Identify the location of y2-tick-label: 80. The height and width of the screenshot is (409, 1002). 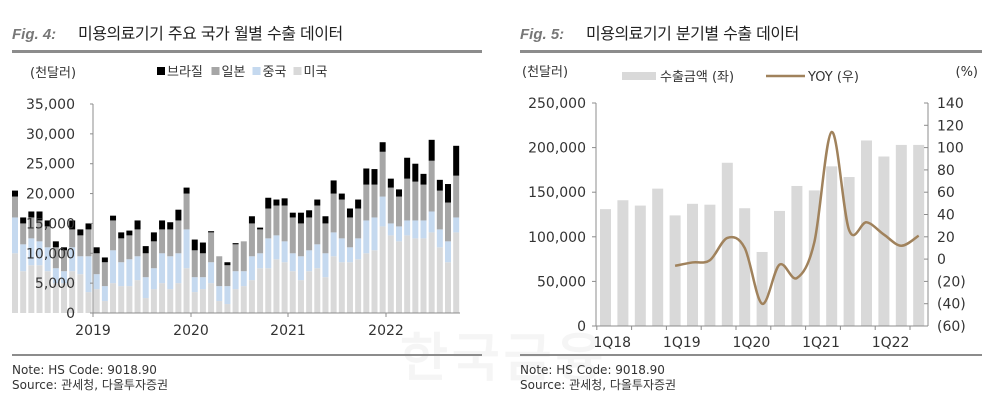
(946, 171).